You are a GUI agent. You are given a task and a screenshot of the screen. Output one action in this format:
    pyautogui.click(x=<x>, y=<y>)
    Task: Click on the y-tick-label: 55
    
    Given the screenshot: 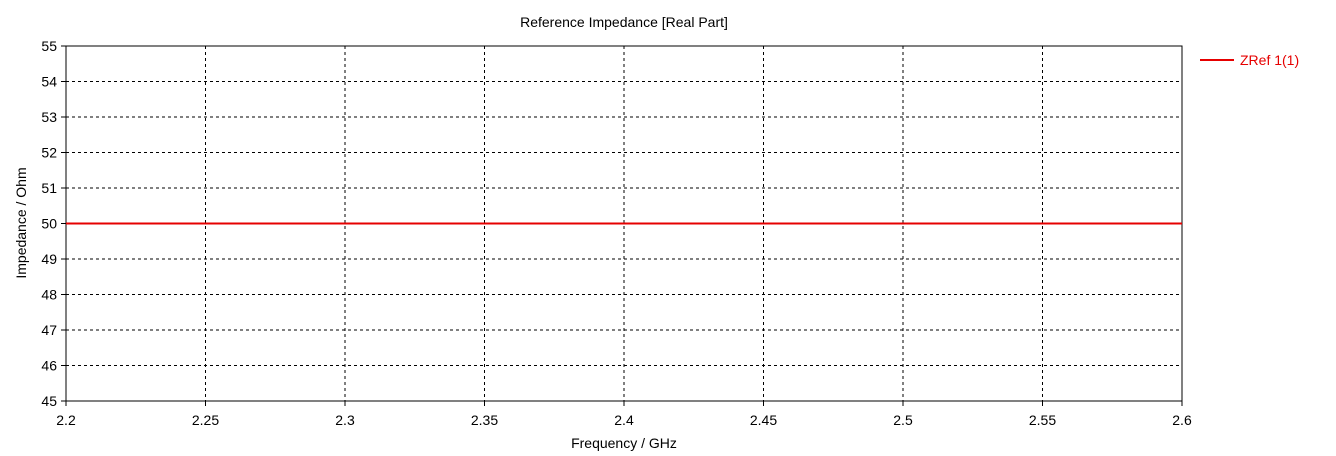 What is the action you would take?
    pyautogui.click(x=49, y=46)
    